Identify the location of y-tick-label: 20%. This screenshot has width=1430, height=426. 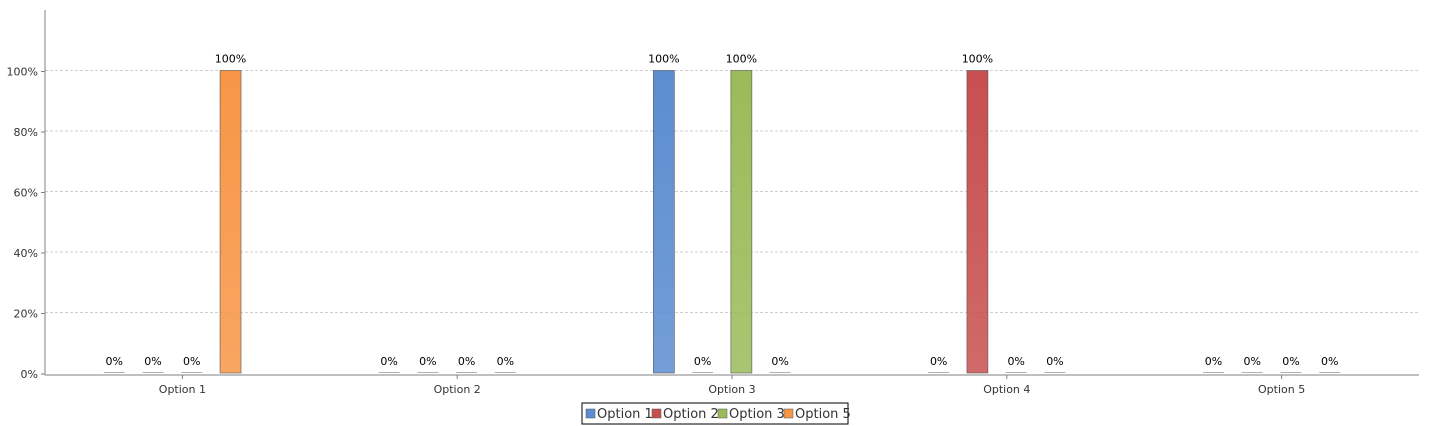
(26, 314).